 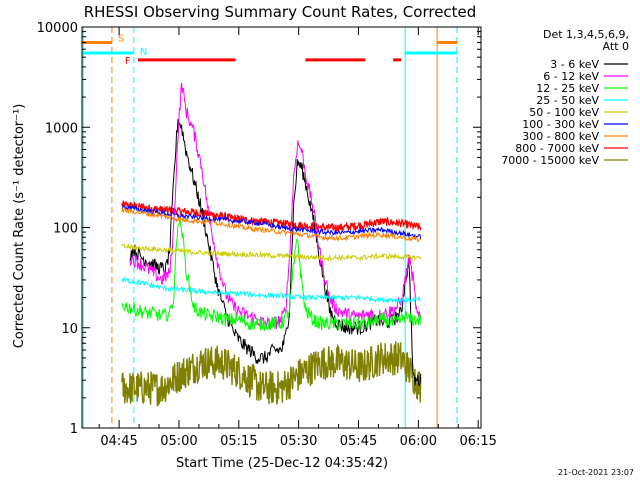 What do you see at coordinates (74, 429) in the screenshot?
I see `y-tick-label-1: 1` at bounding box center [74, 429].